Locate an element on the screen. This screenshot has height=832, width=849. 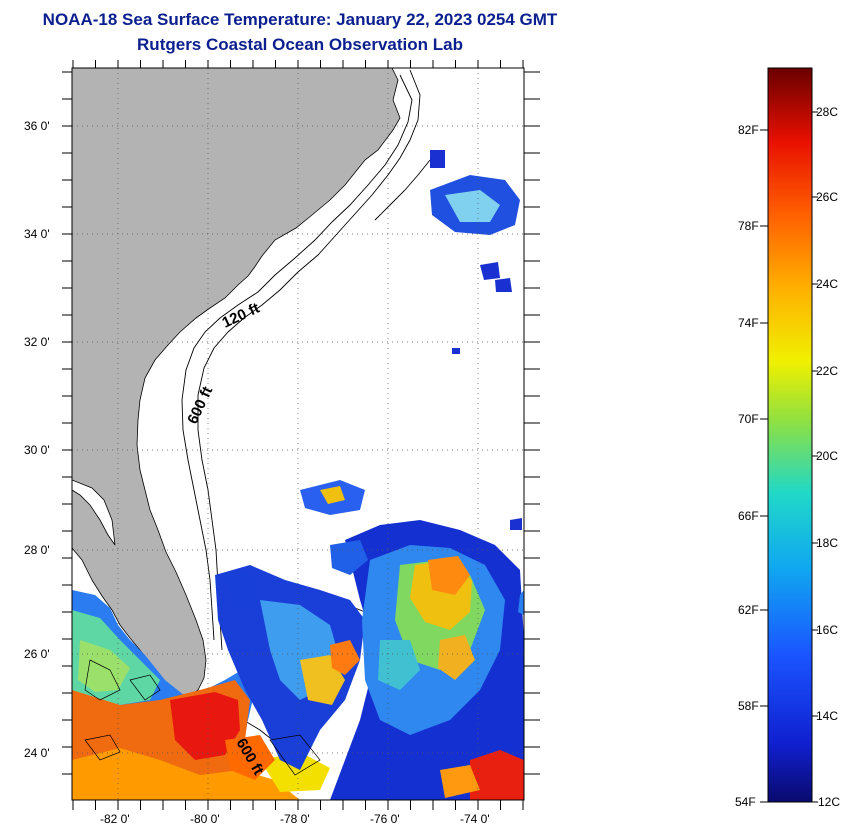
lon-label-74: -74 0' is located at coordinates (475, 819).